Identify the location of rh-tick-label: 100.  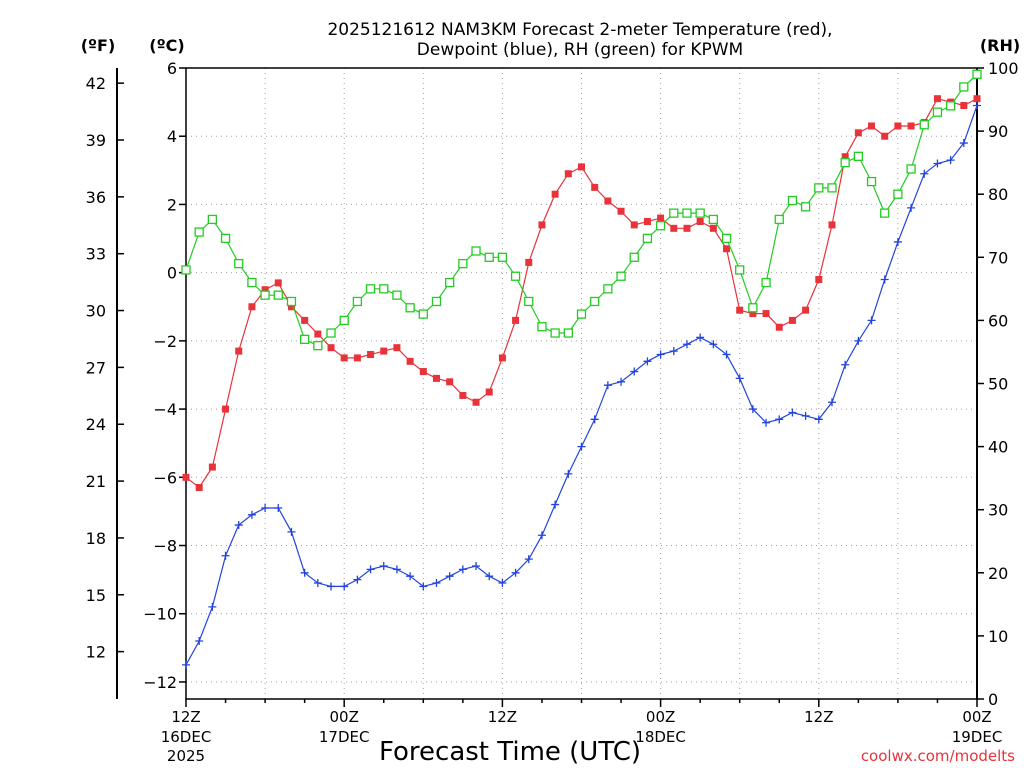
(1003, 68).